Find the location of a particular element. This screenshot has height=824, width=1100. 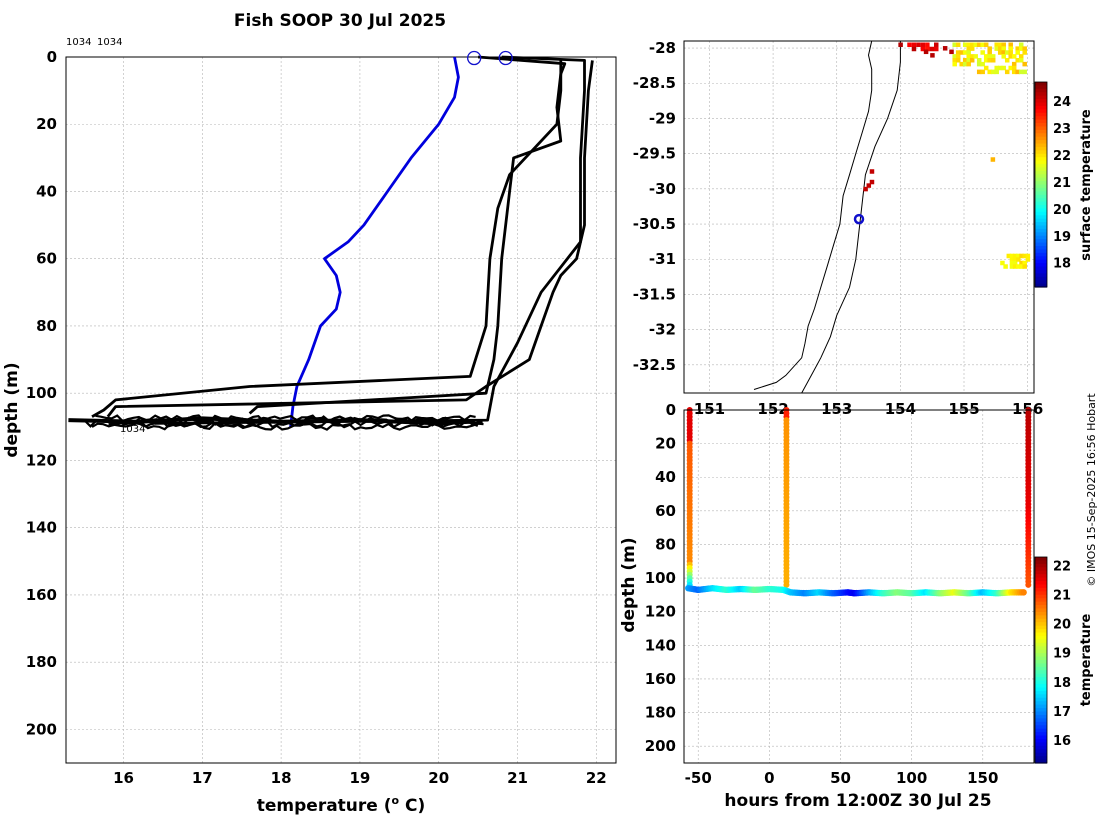

profile-y-tick-label: 80 is located at coordinates (46, 326).